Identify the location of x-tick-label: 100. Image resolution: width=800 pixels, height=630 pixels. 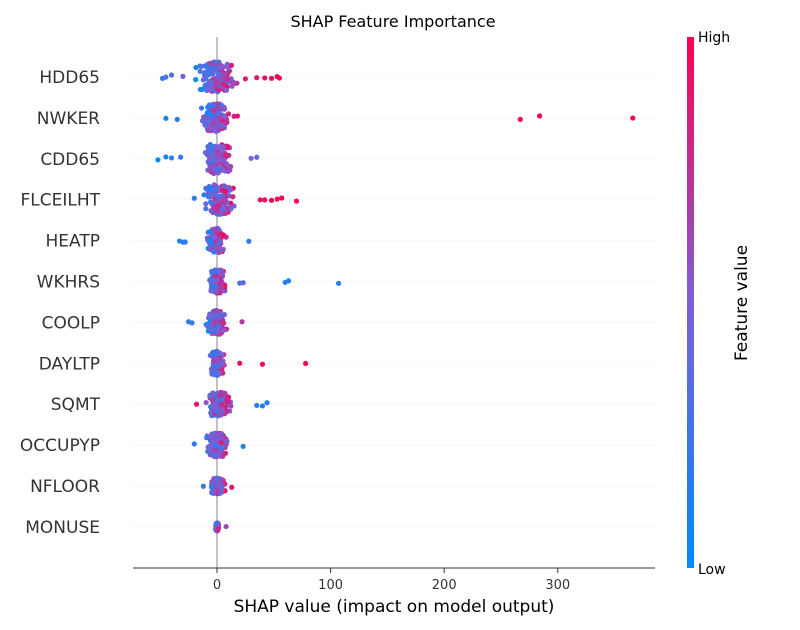
(330, 585).